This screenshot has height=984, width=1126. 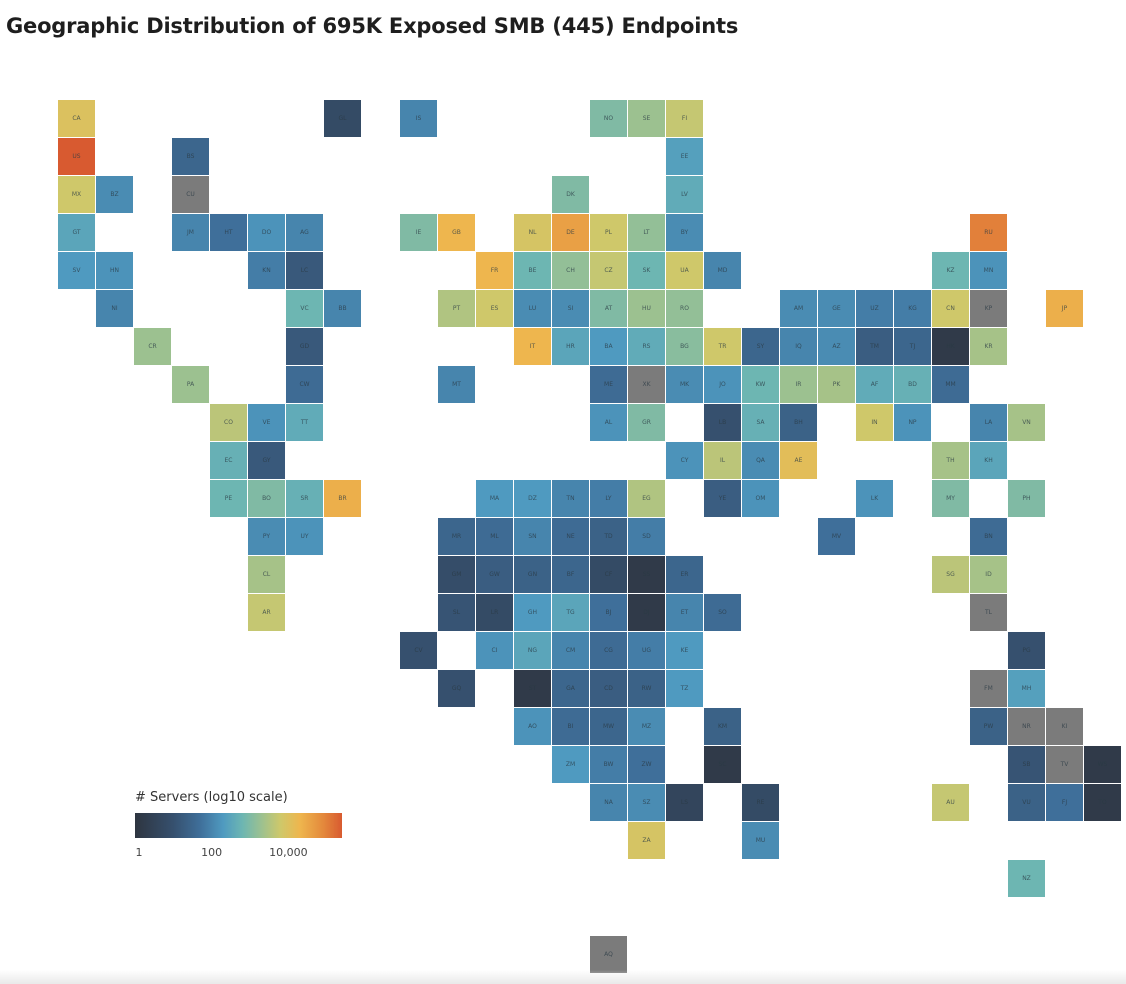 I want to click on country-tile-vu: VU, so click(x=1026, y=802).